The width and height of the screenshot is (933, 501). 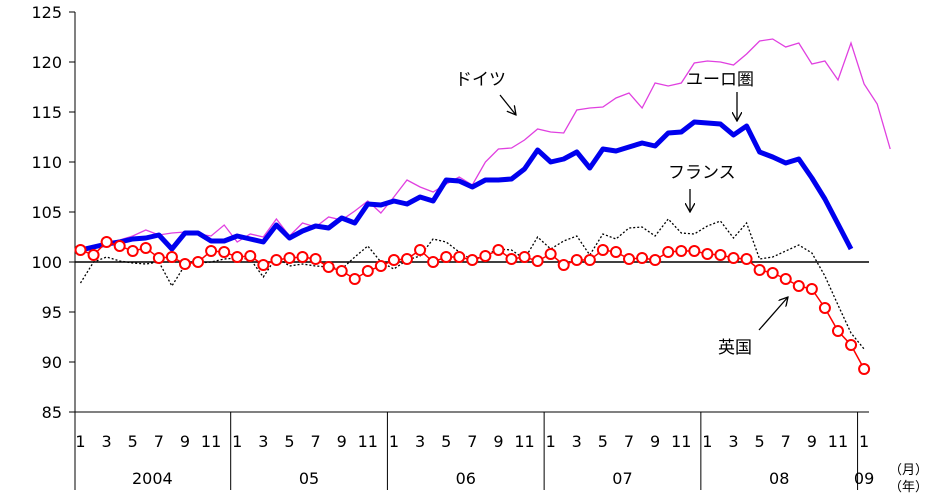 What do you see at coordinates (46, 162) in the screenshot?
I see `y-tick-label: 110` at bounding box center [46, 162].